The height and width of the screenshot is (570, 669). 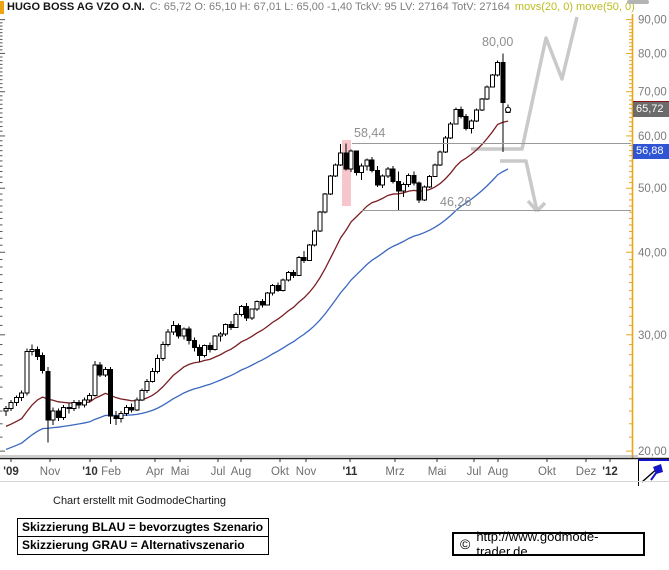 What do you see at coordinates (652, 21) in the screenshot?
I see `y-axis-label: 90,00` at bounding box center [652, 21].